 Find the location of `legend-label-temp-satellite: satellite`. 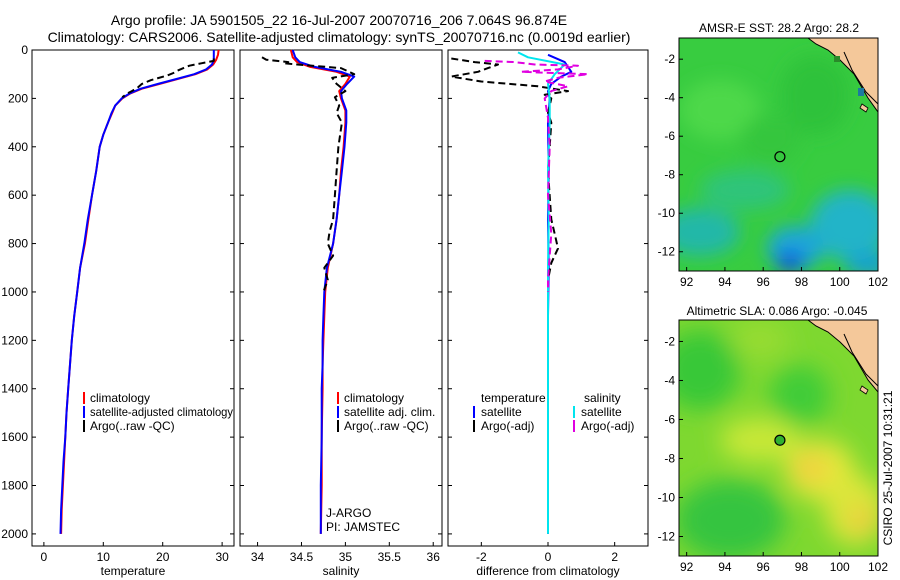

legend-label-temp-satellite: satellite is located at coordinates (501, 412).